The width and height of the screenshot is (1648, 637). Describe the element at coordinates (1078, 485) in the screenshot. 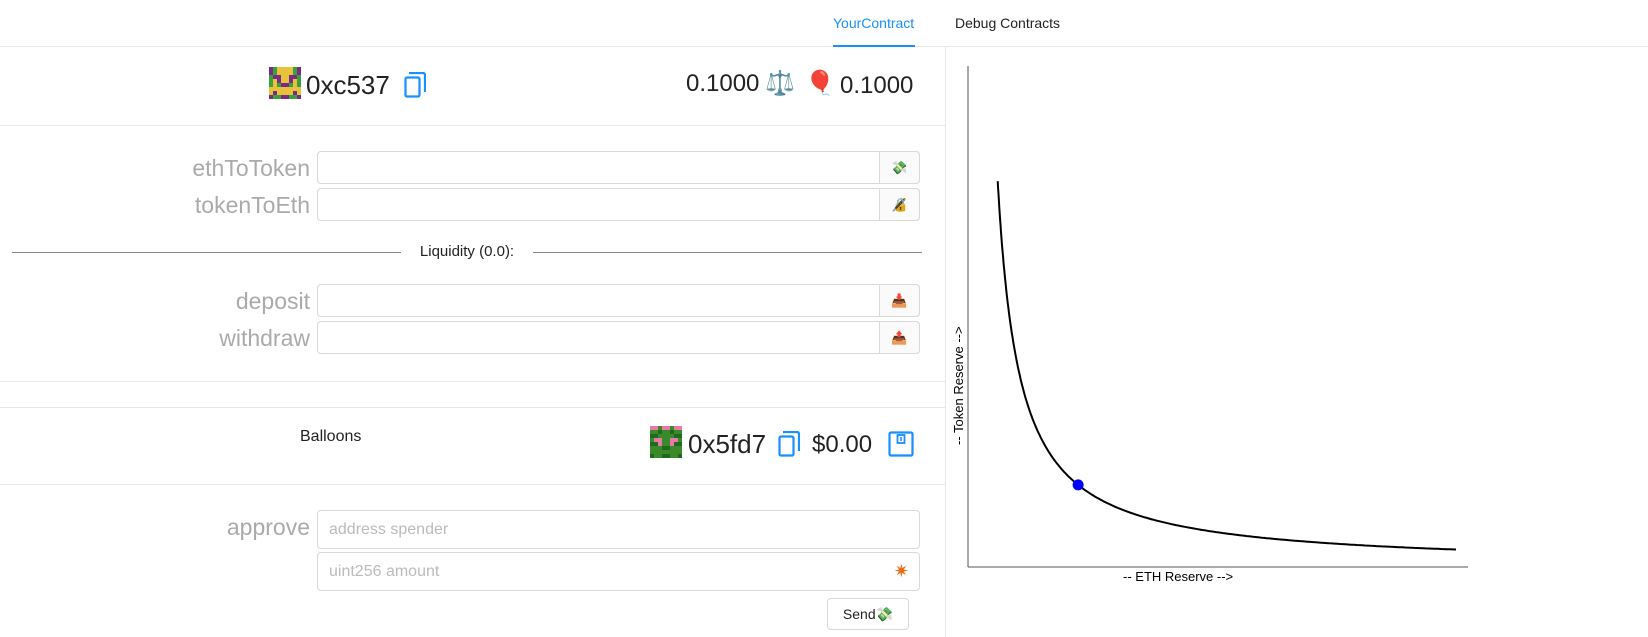

I see `current-reserve-point` at that location.